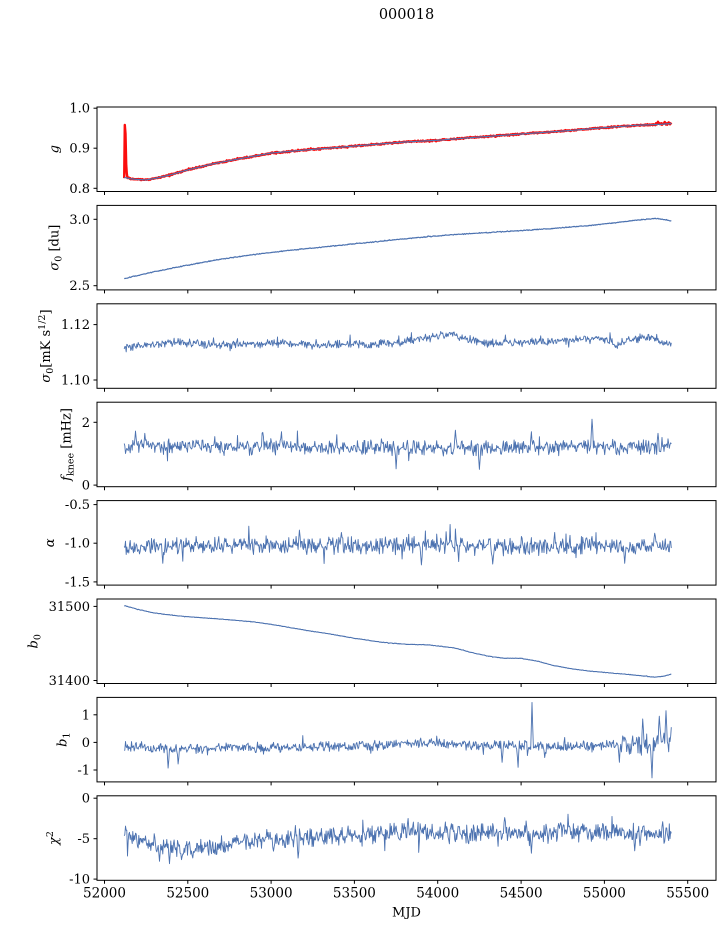 The image size is (725, 936). I want to click on x-tick-labels: 52000 52500 53000 53500 54000 54500 55000 55500, so click(396, 893).